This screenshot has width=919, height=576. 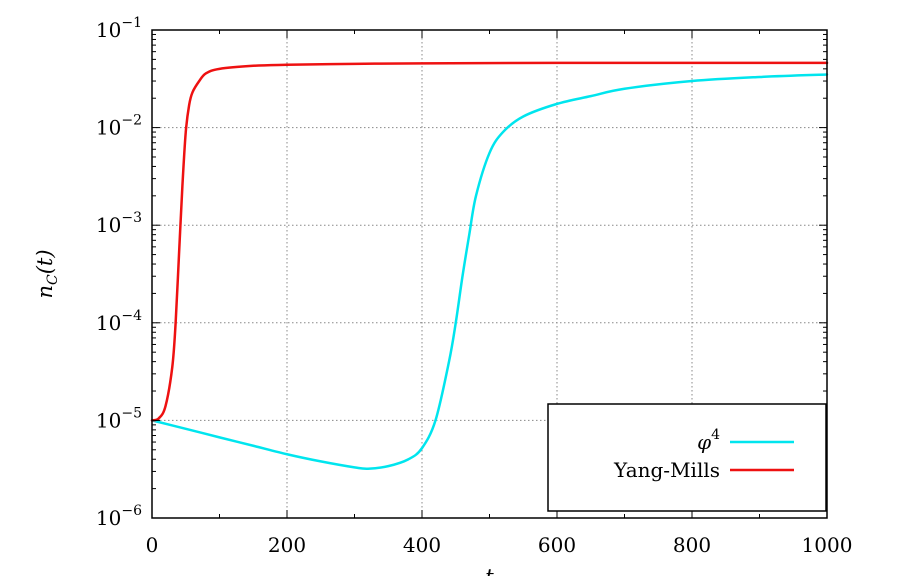 What do you see at coordinates (119, 126) in the screenshot?
I see `y-tick-label: 10⁻²` at bounding box center [119, 126].